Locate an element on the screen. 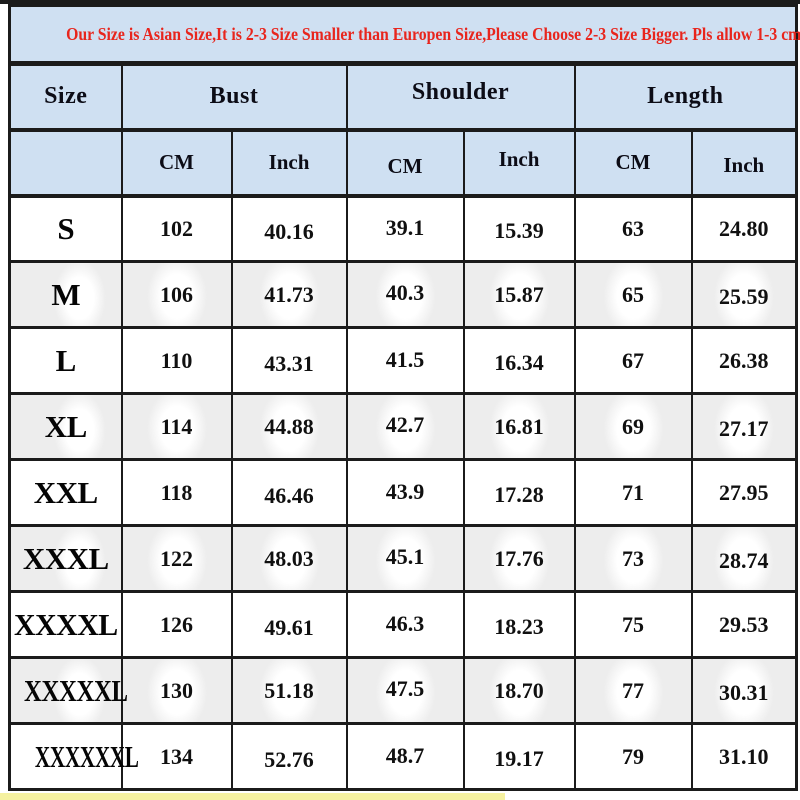 The image size is (800, 800). shoulder-cm-cell: 46.3 is located at coordinates (405, 624).